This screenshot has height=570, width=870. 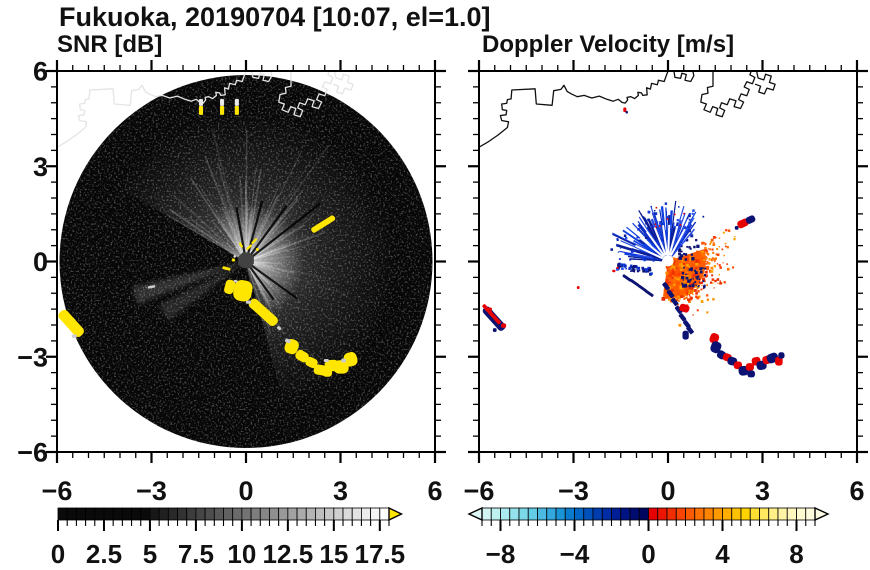 What do you see at coordinates (288, 554) in the screenshot?
I see `snr-colorbar-label: 12.5` at bounding box center [288, 554].